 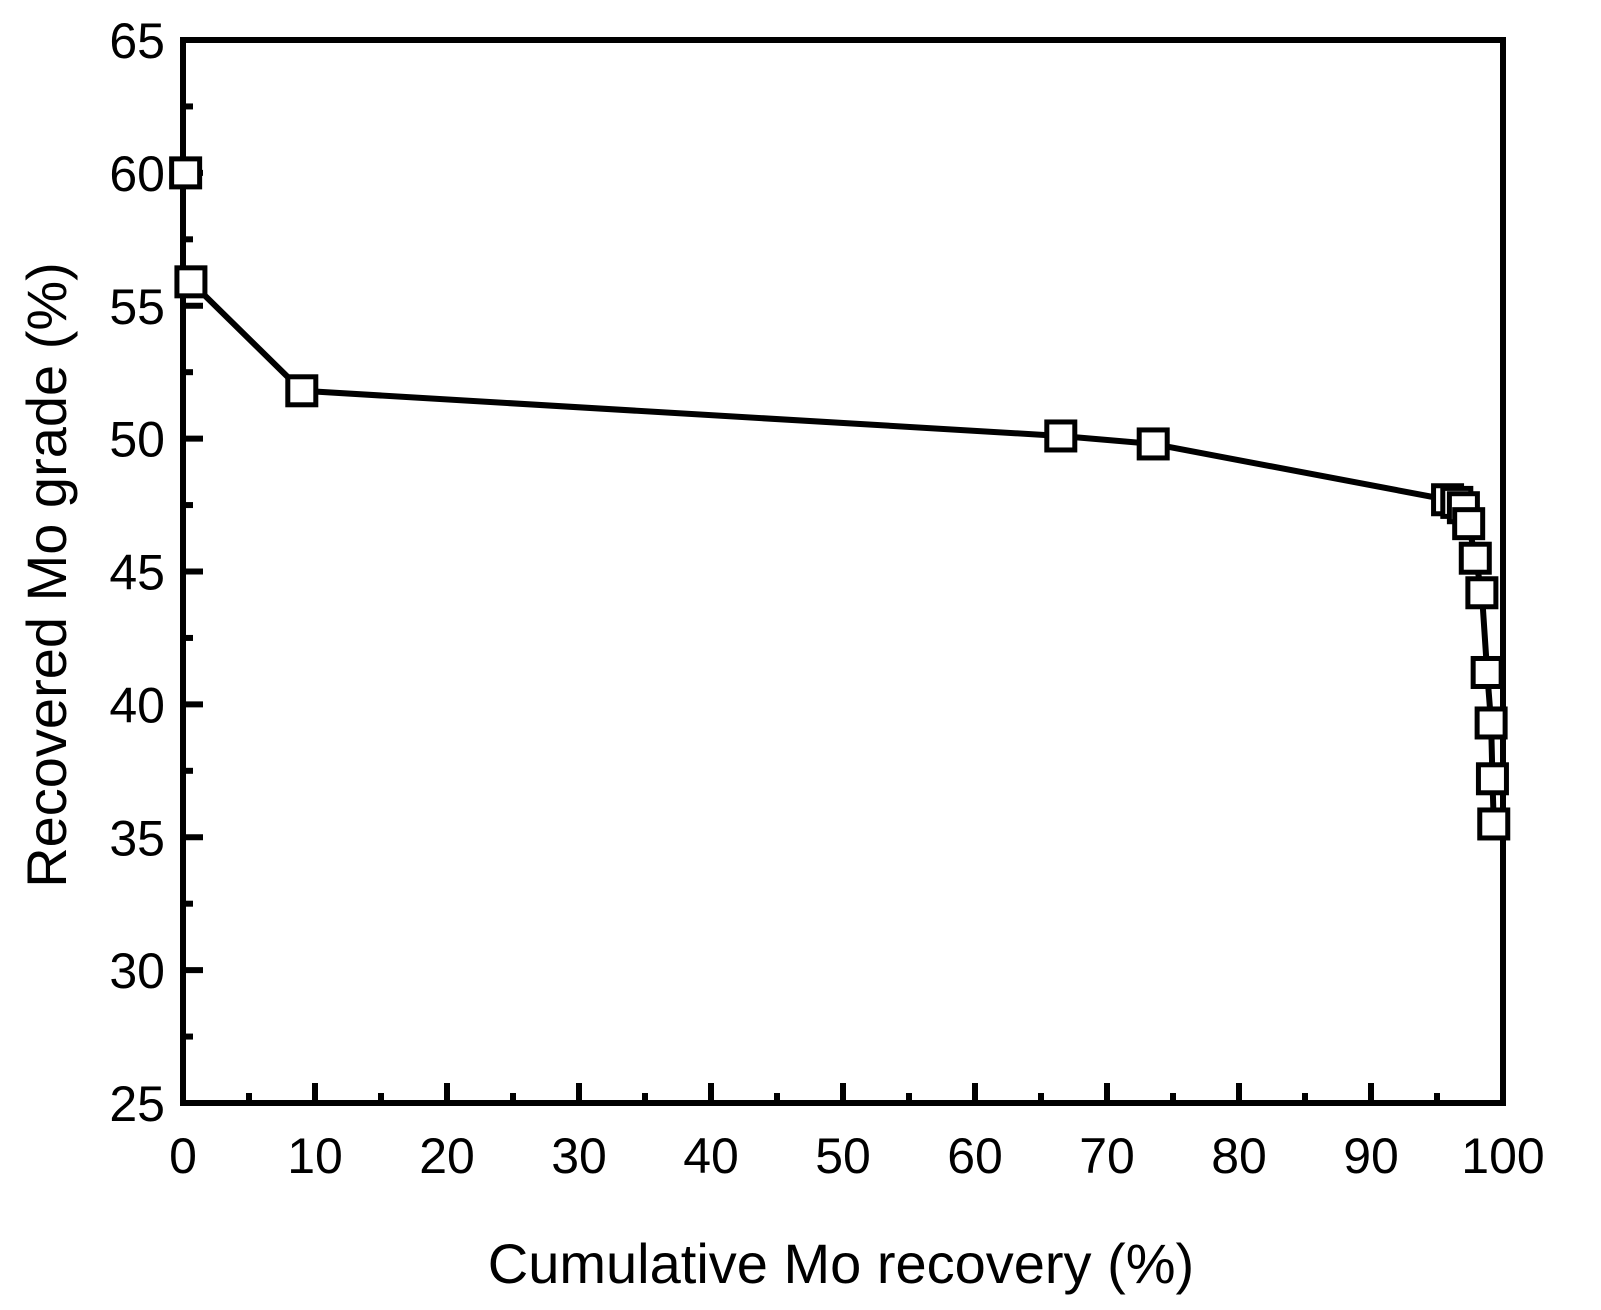 I want to click on y-tick-label: 50, so click(x=137, y=440).